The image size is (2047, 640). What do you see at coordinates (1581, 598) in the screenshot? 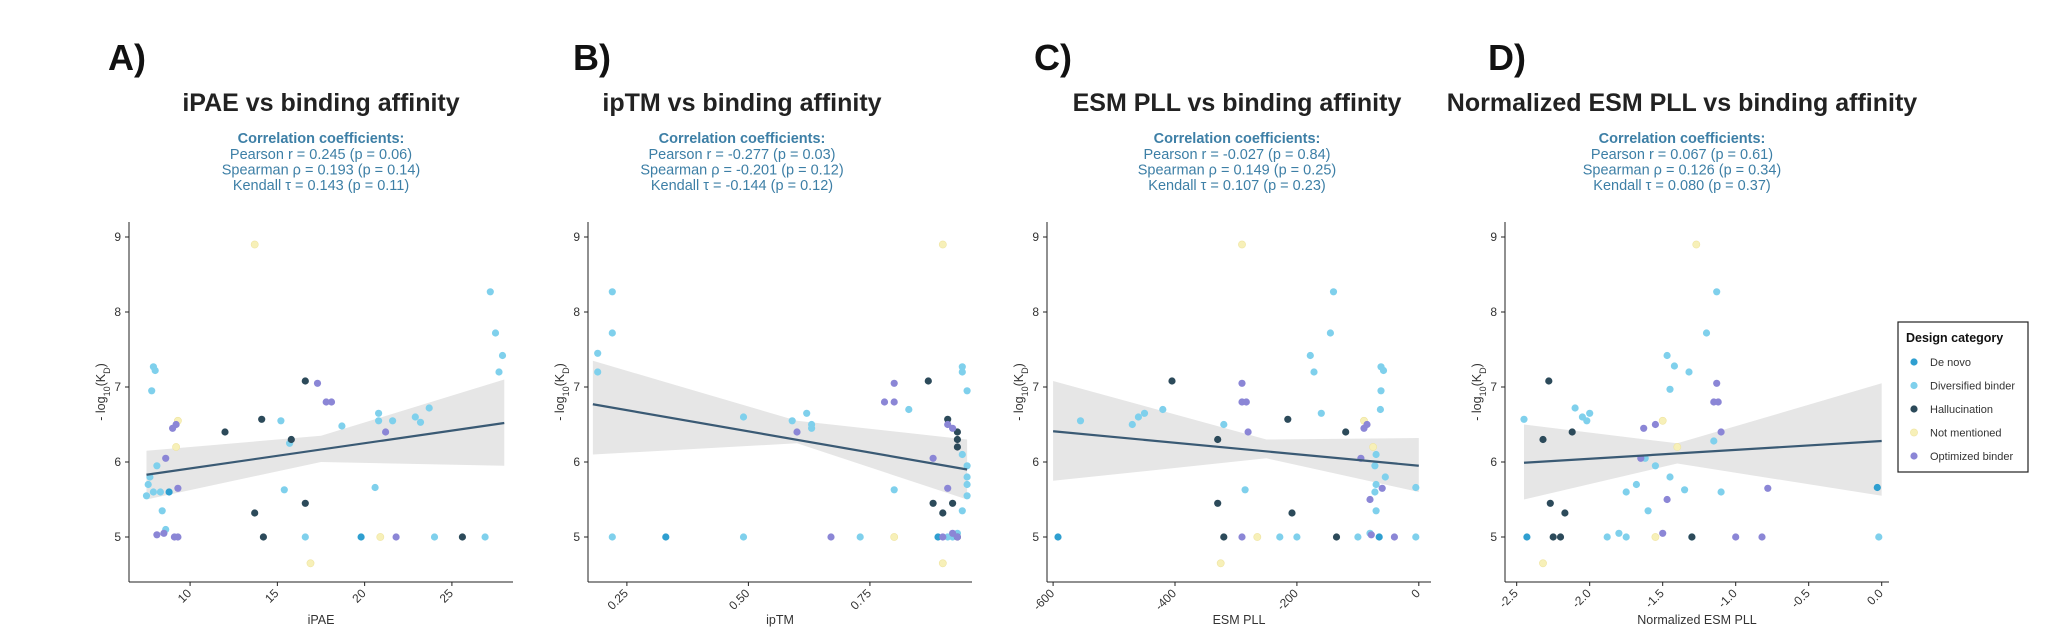
I see `x-tick-label: -2.0` at bounding box center [1581, 598].